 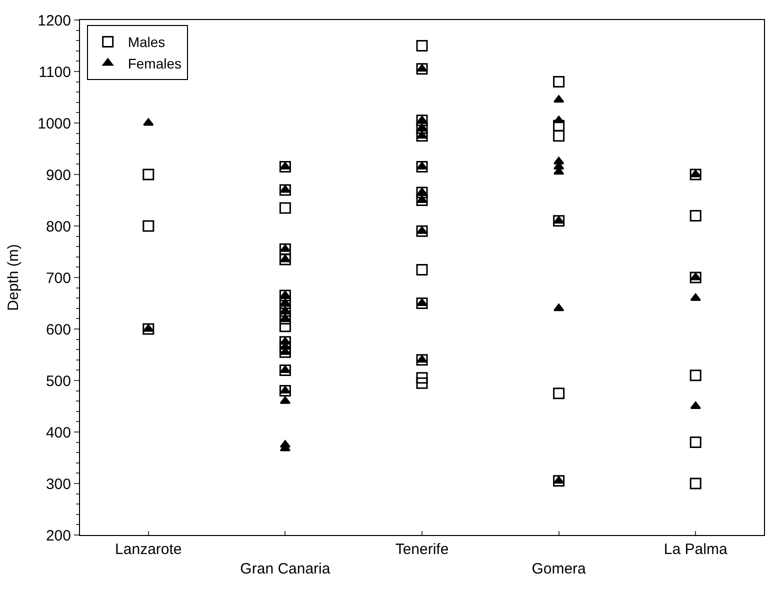 What do you see at coordinates (54, 123) in the screenshot?
I see `y-tick-label: 1000` at bounding box center [54, 123].